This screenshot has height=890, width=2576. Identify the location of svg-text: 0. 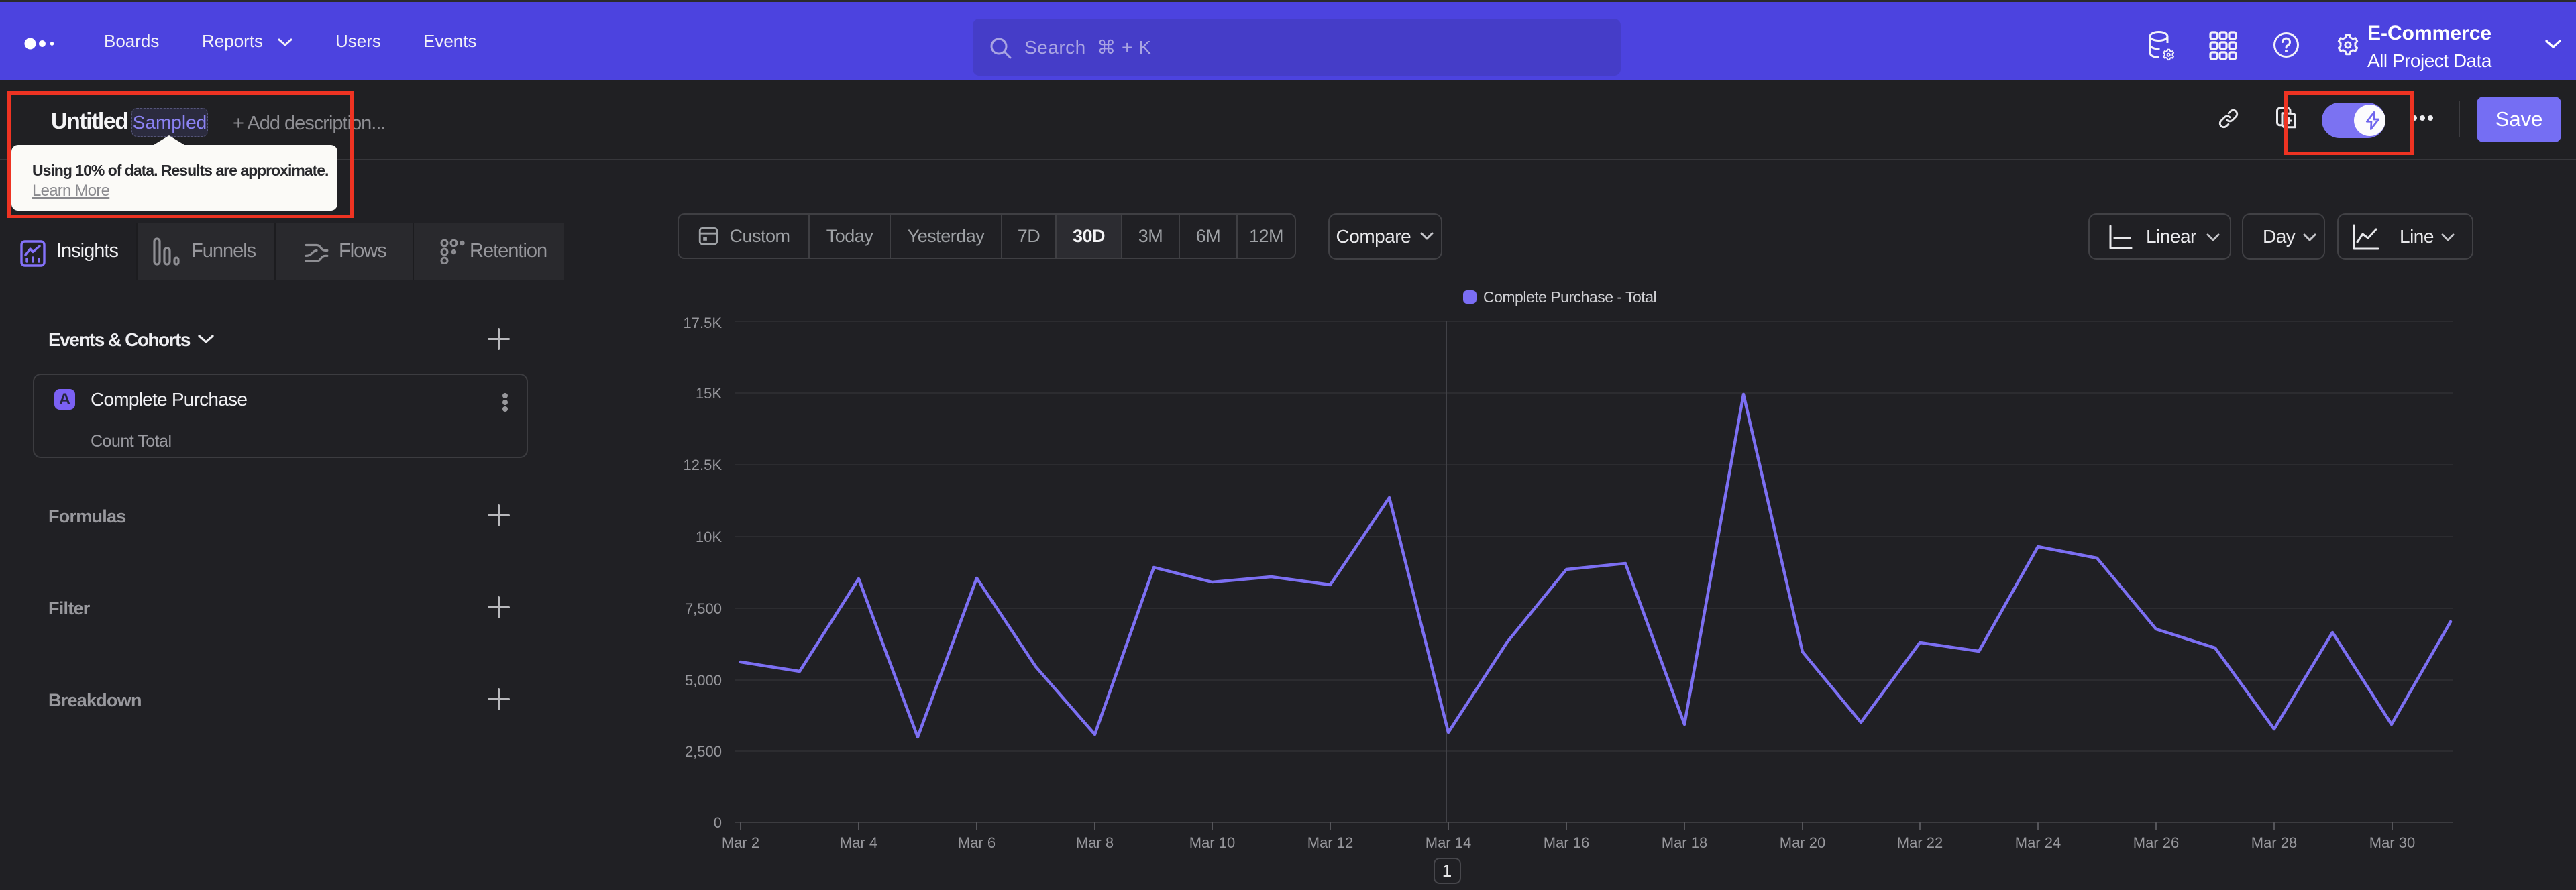
(718, 822).